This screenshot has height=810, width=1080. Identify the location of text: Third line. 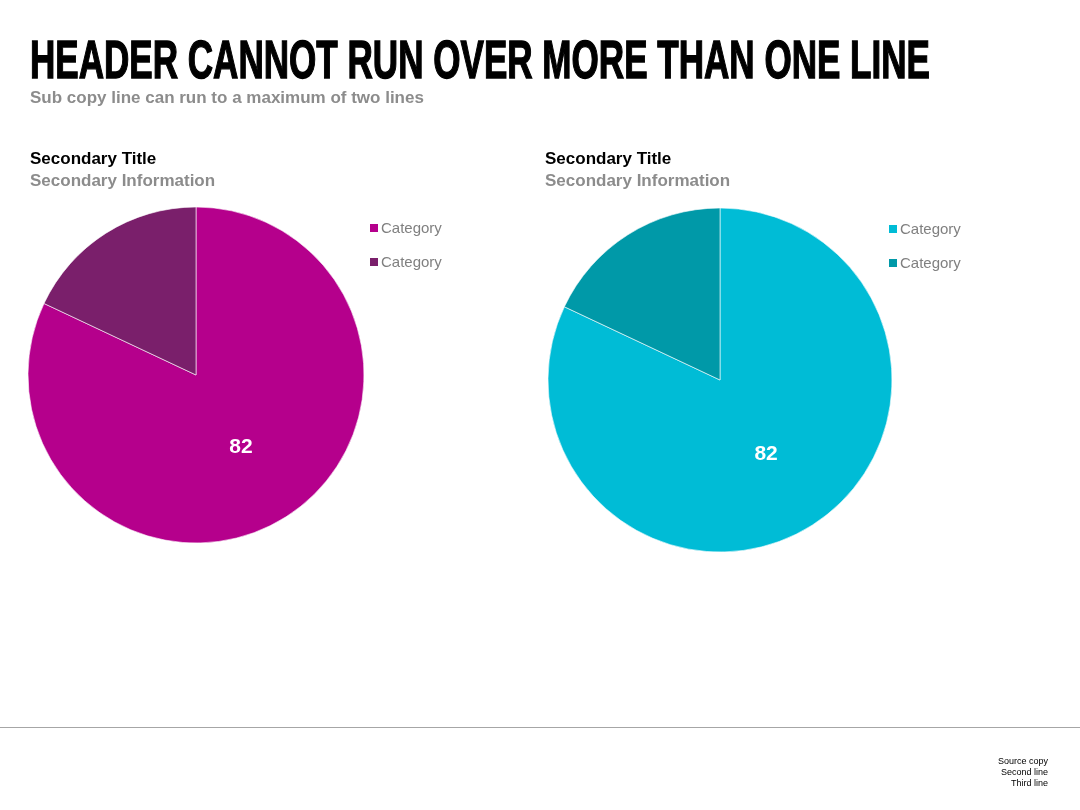
(1029, 783).